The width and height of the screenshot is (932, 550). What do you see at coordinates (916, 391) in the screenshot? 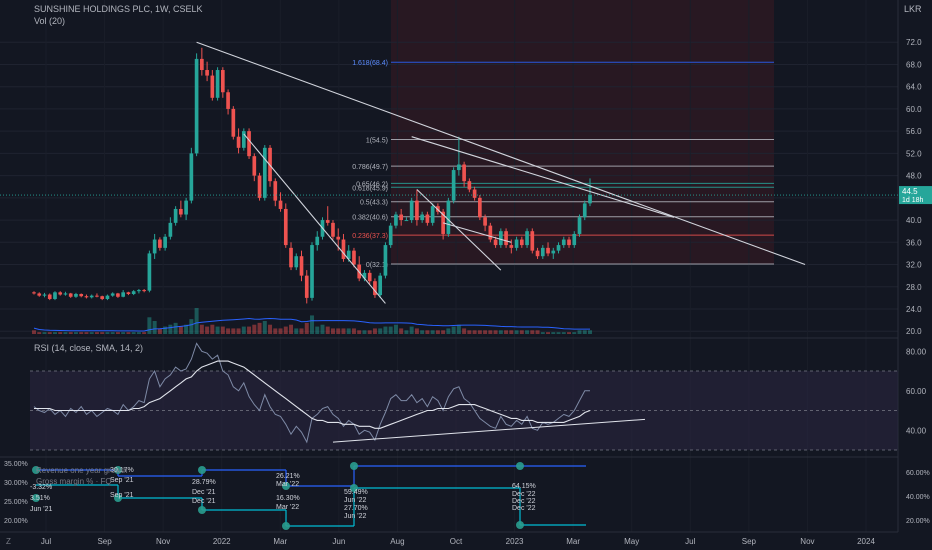
I see `rsi-tick-label: 60.00` at bounding box center [916, 391].